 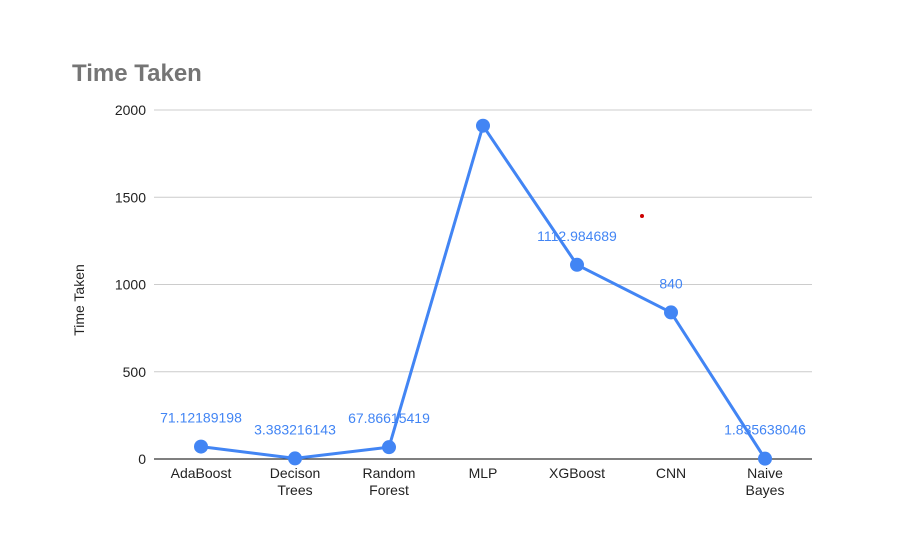 What do you see at coordinates (135, 372) in the screenshot?
I see `y-tick-label: 500` at bounding box center [135, 372].